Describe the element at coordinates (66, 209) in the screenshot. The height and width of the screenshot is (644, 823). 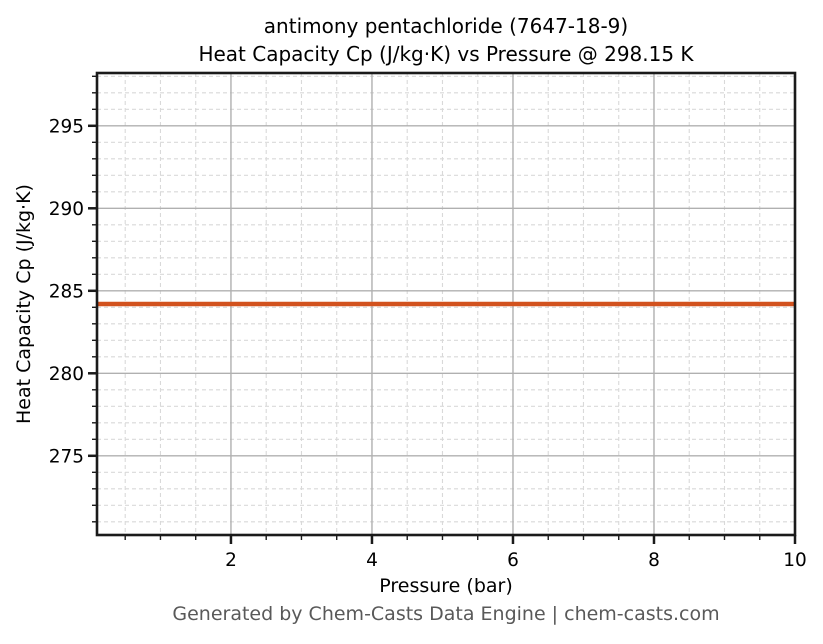
I see `y-tick-label: 290` at that location.